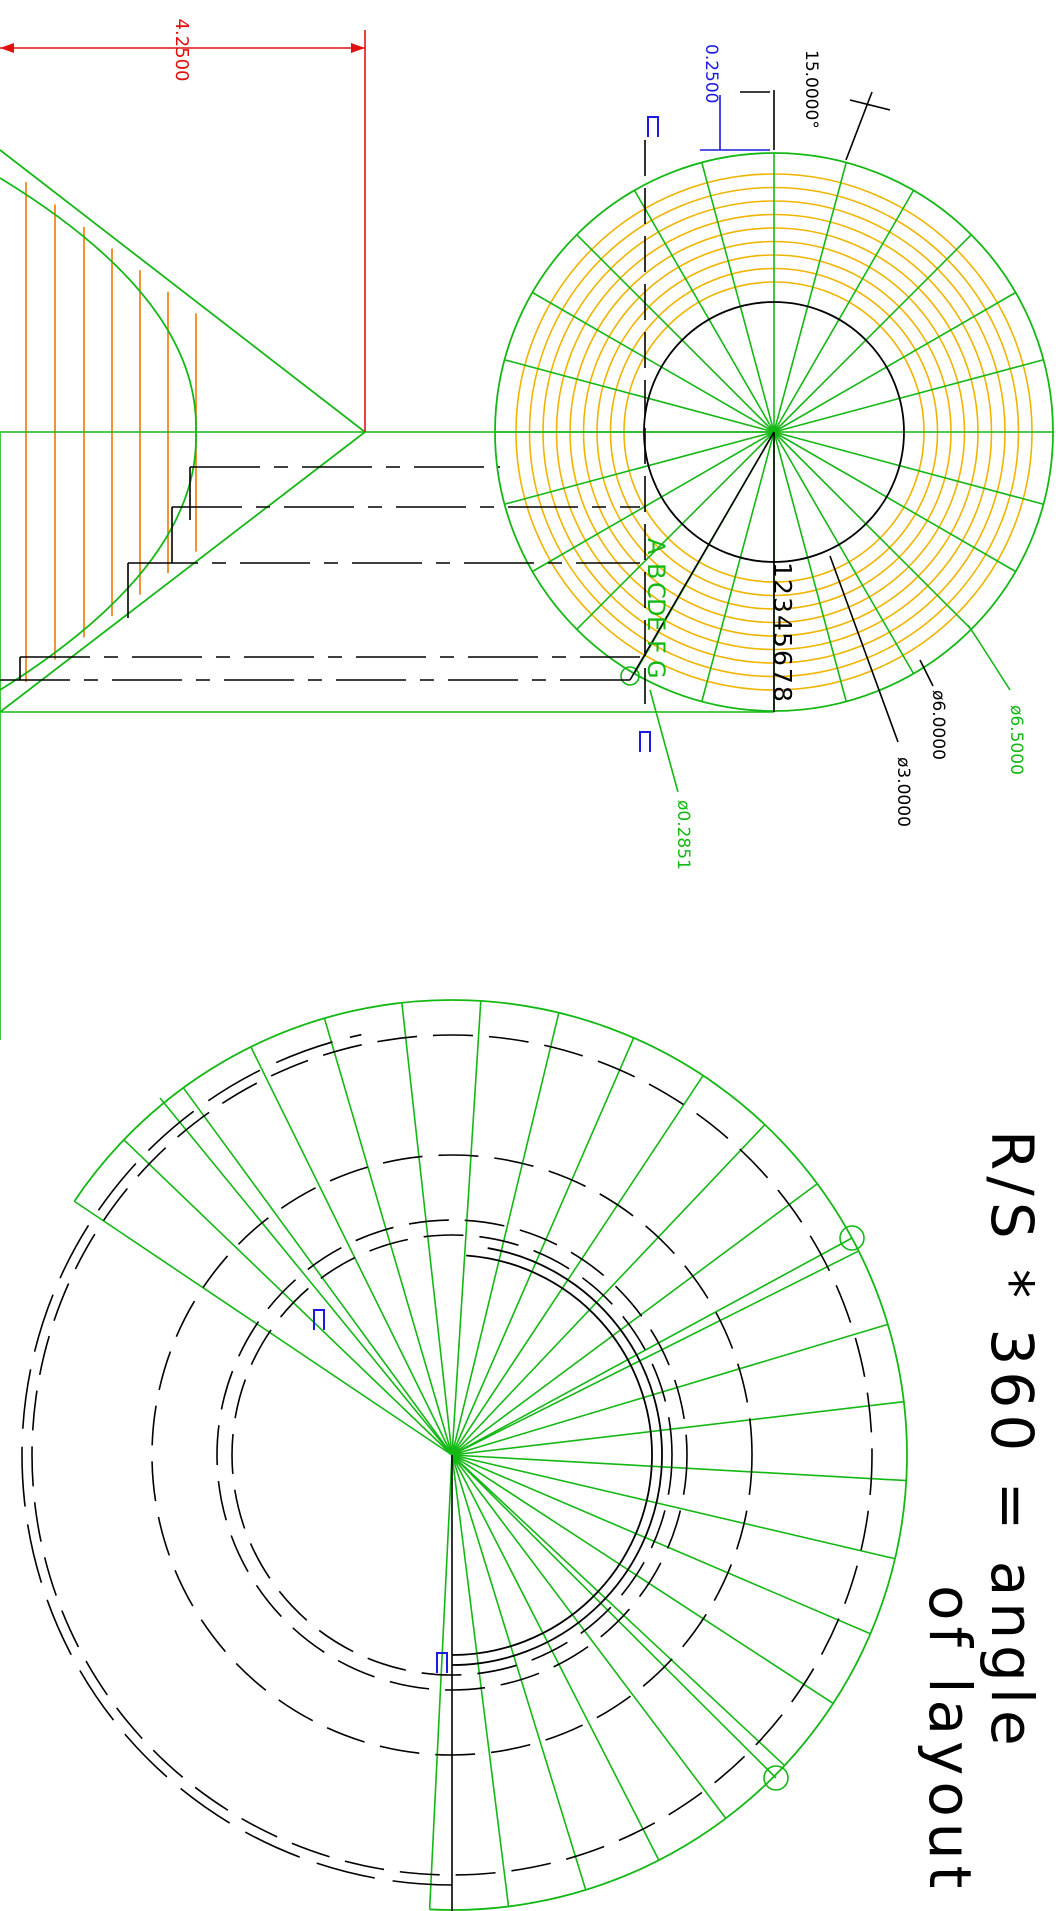 The height and width of the screenshot is (1911, 1061). I want to click on dim-outer-leader, so click(994, 665).